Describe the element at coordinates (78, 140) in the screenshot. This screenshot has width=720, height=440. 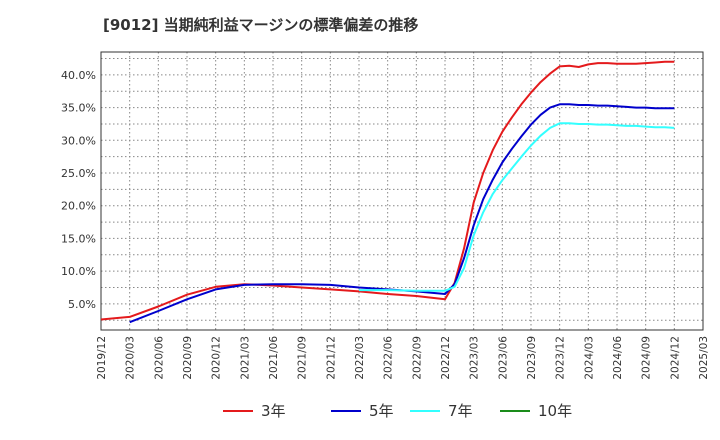
I see `y-tick-label: 30.0%` at that location.